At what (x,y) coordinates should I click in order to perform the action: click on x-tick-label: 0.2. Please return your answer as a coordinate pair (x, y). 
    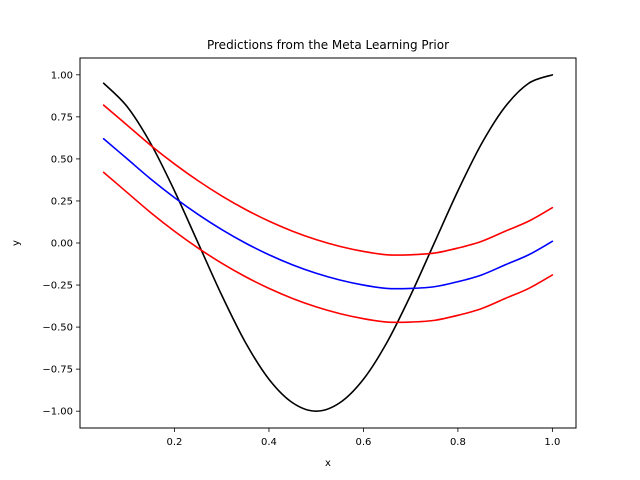
    Looking at the image, I should click on (175, 442).